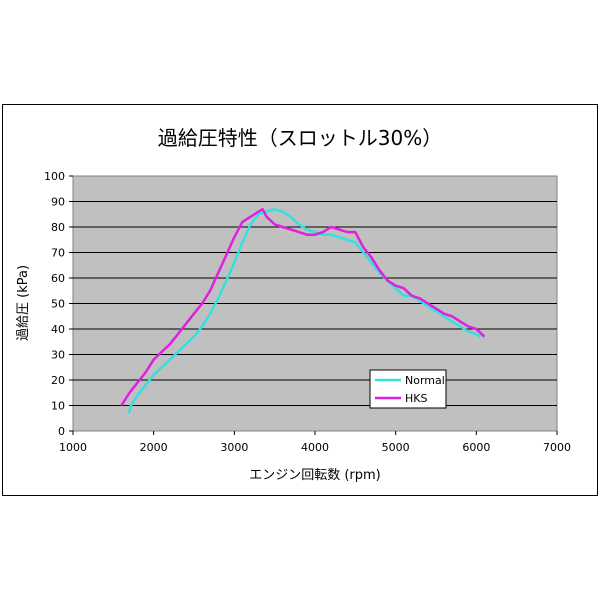  Describe the element at coordinates (58, 406) in the screenshot. I see `y-tick-label: 10` at that location.